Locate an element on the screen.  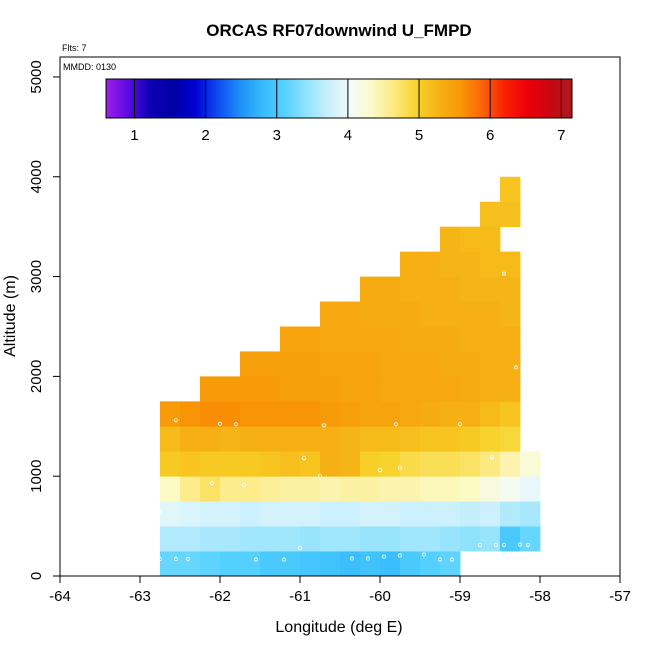
colorbar-tick-label: 1 is located at coordinates (134, 135).